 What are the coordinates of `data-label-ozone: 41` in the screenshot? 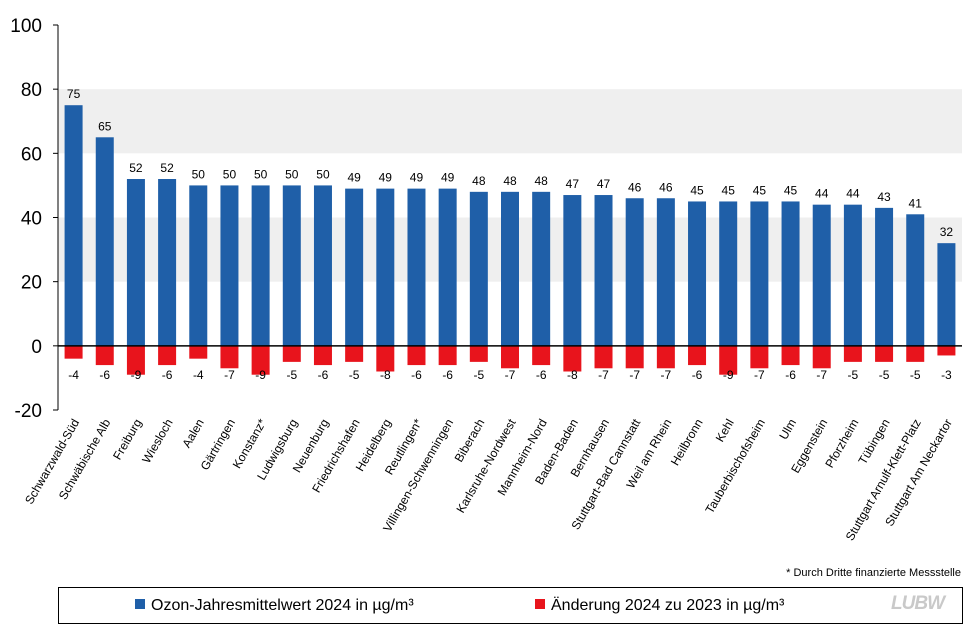 It's located at (916, 203).